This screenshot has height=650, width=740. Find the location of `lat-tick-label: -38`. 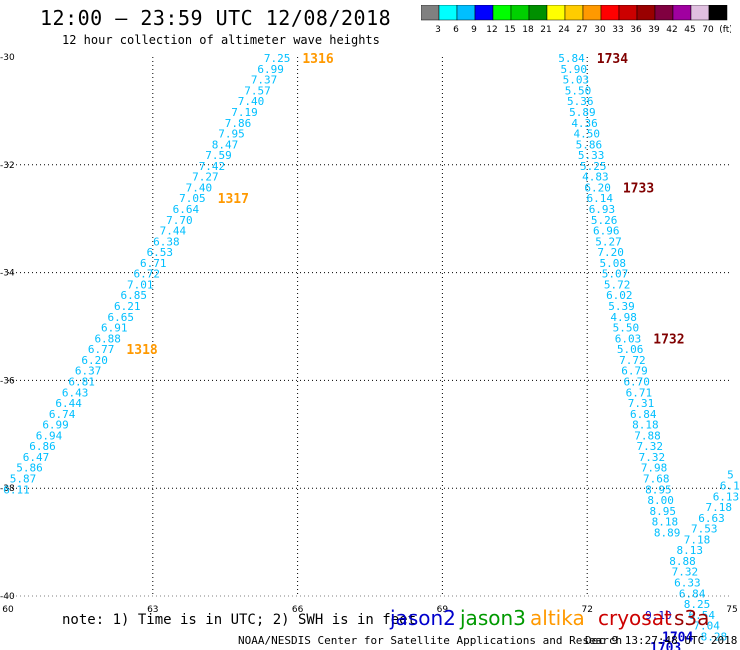

lat-tick-label: -38 is located at coordinates (7, 489).